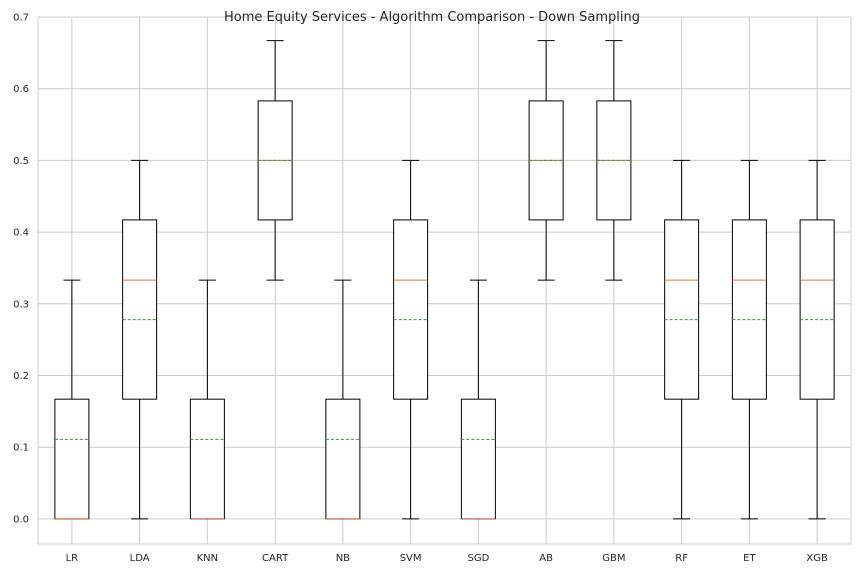 This screenshot has width=864, height=580. Describe the element at coordinates (613, 558) in the screenshot. I see `x-tick-label: GBM` at that location.